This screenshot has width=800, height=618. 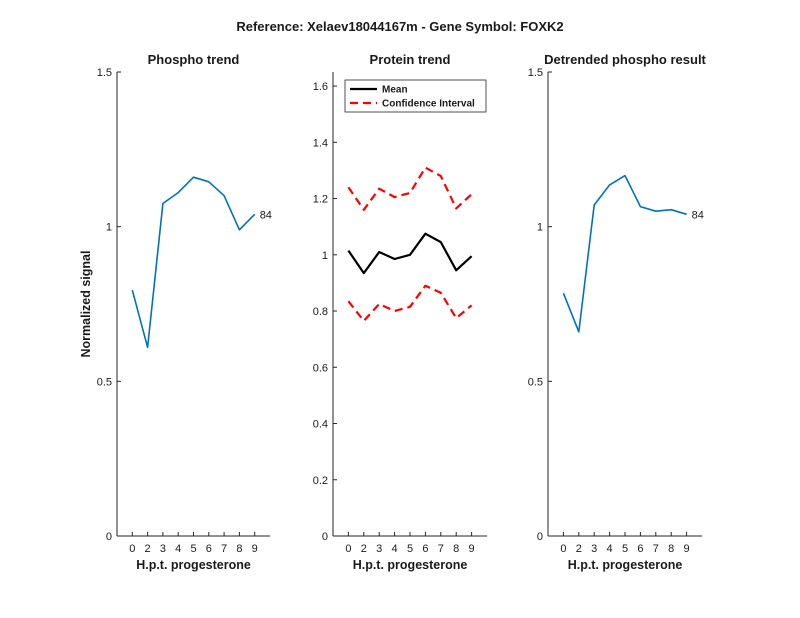 I want to click on y-tick-label: 1.6, so click(x=320, y=87).